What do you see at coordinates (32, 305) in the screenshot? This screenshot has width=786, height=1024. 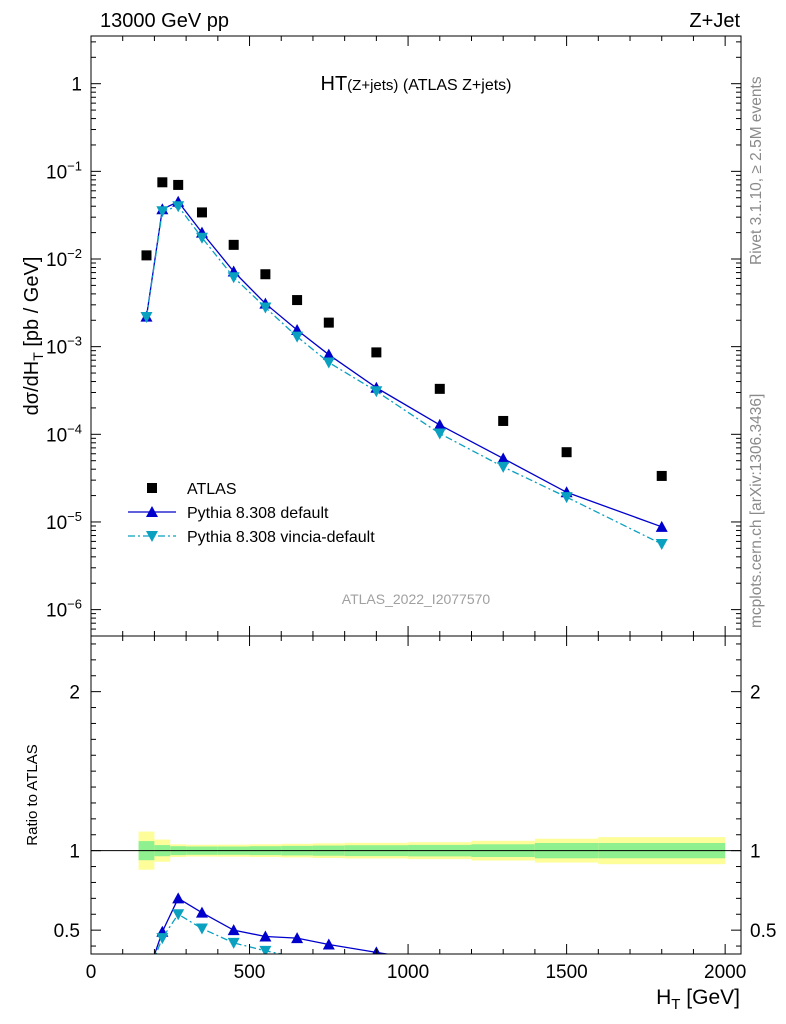 I see `main-ylabel-unit: [pb / GeV]` at bounding box center [32, 305].